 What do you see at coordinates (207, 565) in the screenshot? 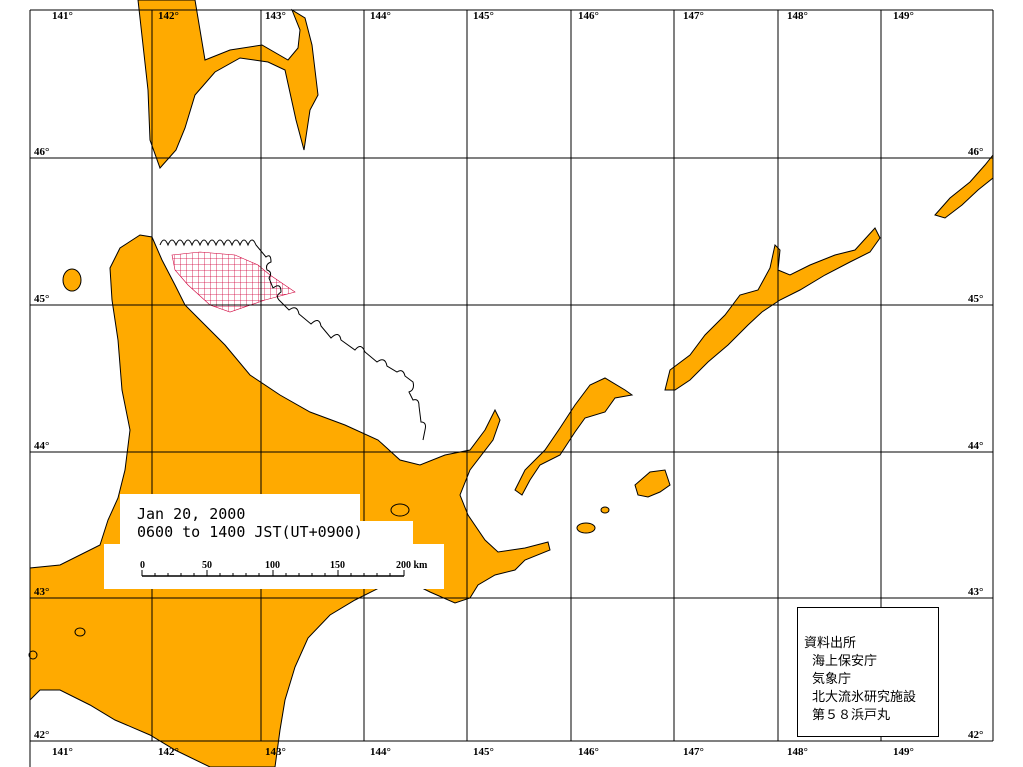
I see `scale-tick-label: 50` at bounding box center [207, 565].